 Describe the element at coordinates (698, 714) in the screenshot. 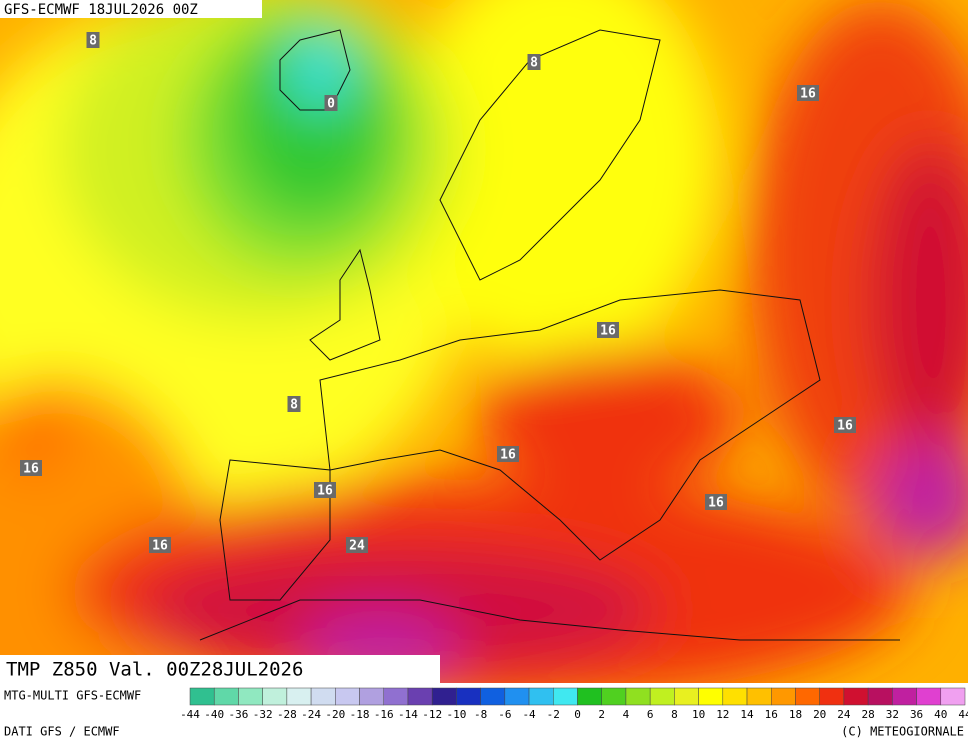

I see `colorbar-tick-label: 10` at that location.